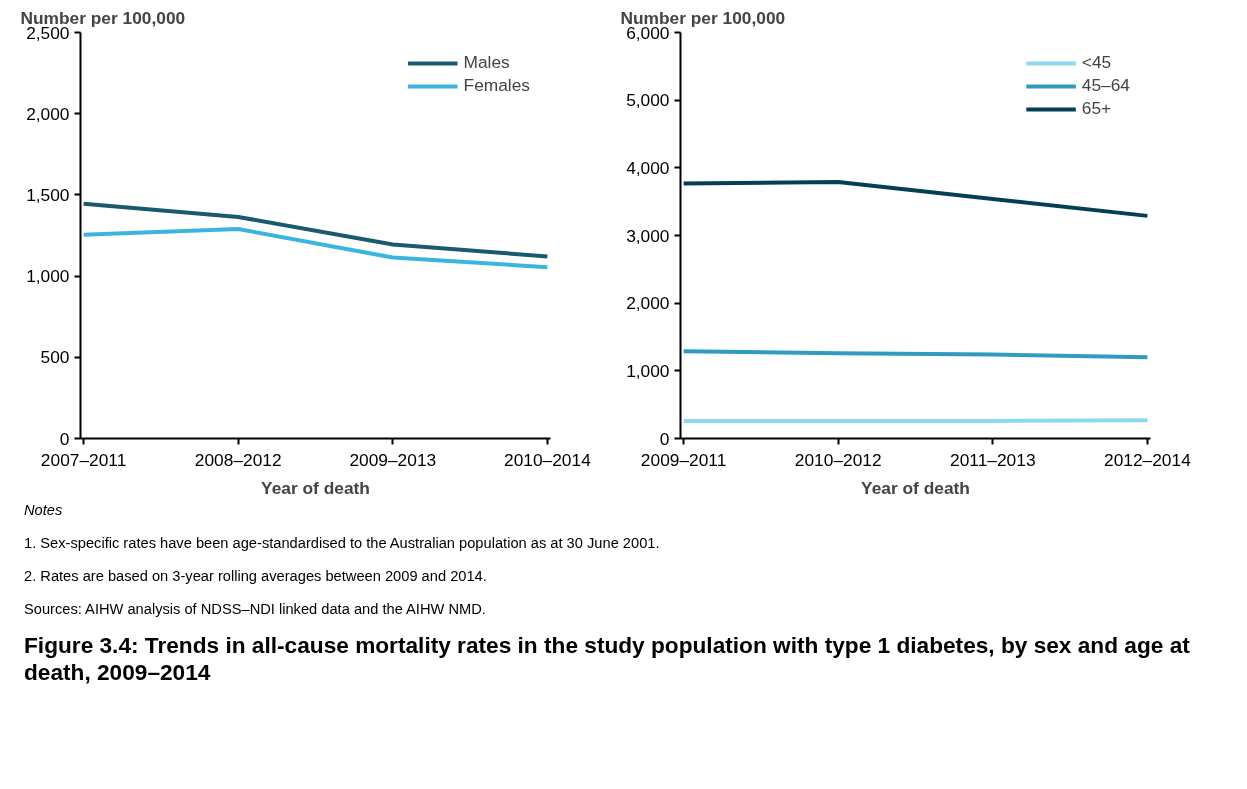  I want to click on y-tick-label: 4,000, so click(648, 167).